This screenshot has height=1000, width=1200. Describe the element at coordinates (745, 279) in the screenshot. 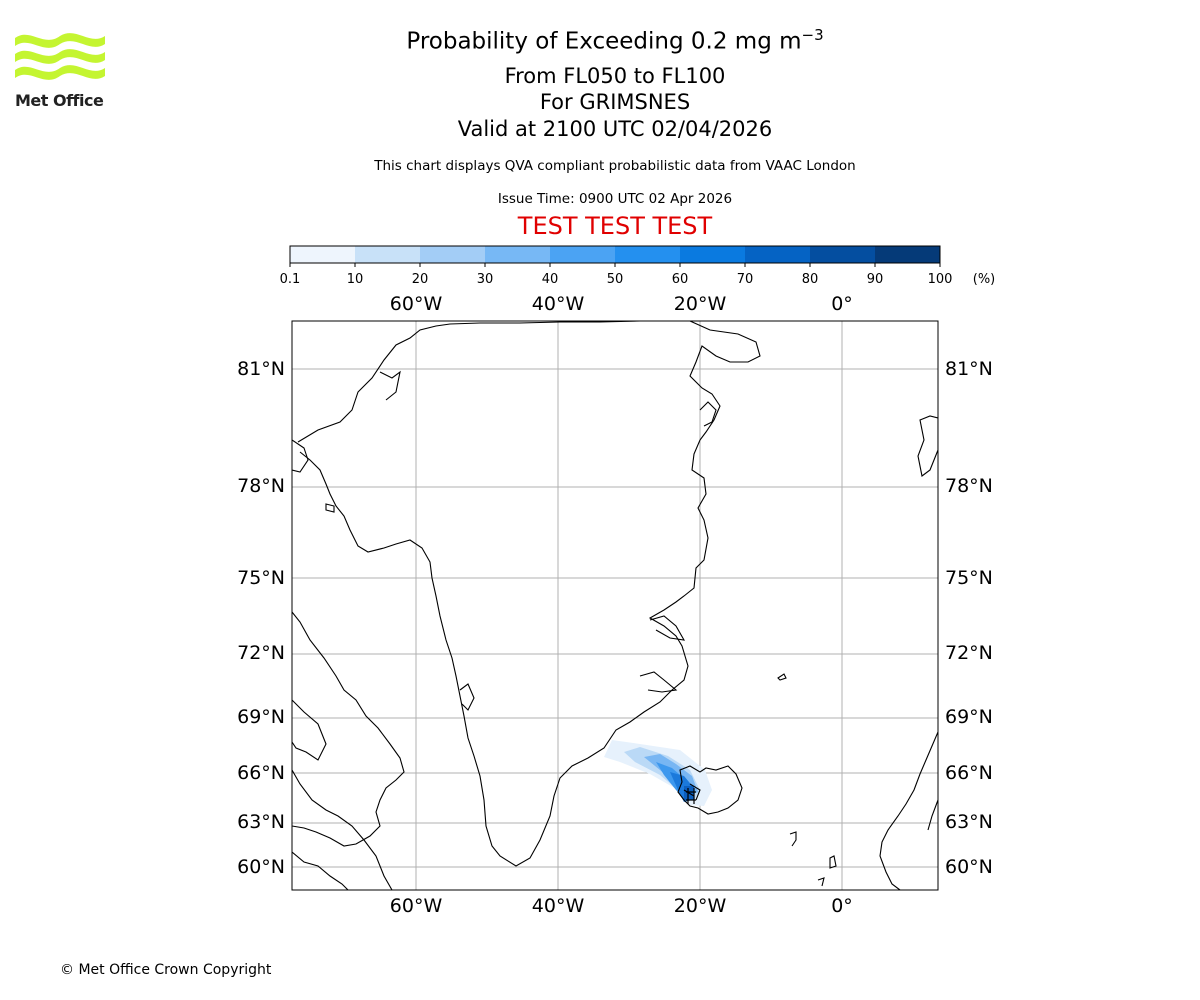

I see `colorbar-tick-label: 70` at that location.